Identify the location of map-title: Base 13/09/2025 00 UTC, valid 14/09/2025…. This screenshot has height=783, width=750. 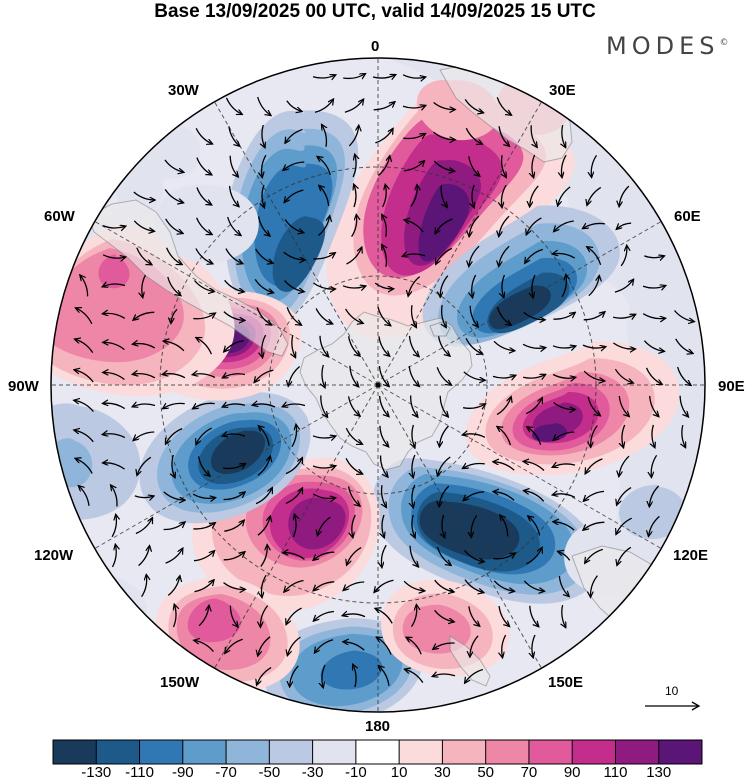
(375, 11).